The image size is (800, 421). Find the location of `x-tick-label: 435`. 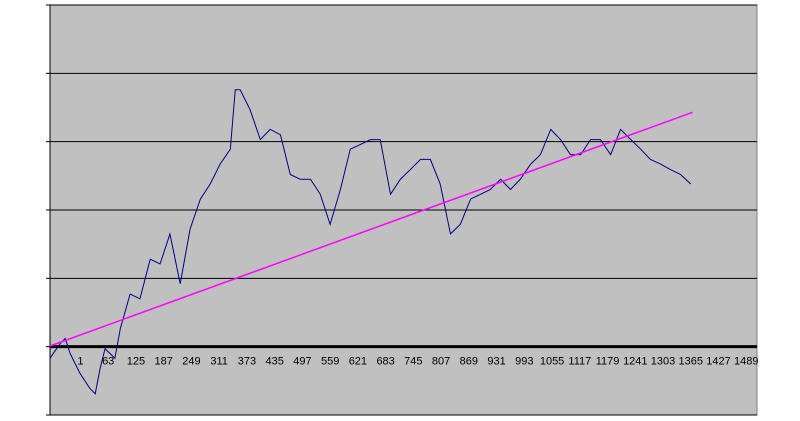

x-tick-label: 435 is located at coordinates (274, 362).